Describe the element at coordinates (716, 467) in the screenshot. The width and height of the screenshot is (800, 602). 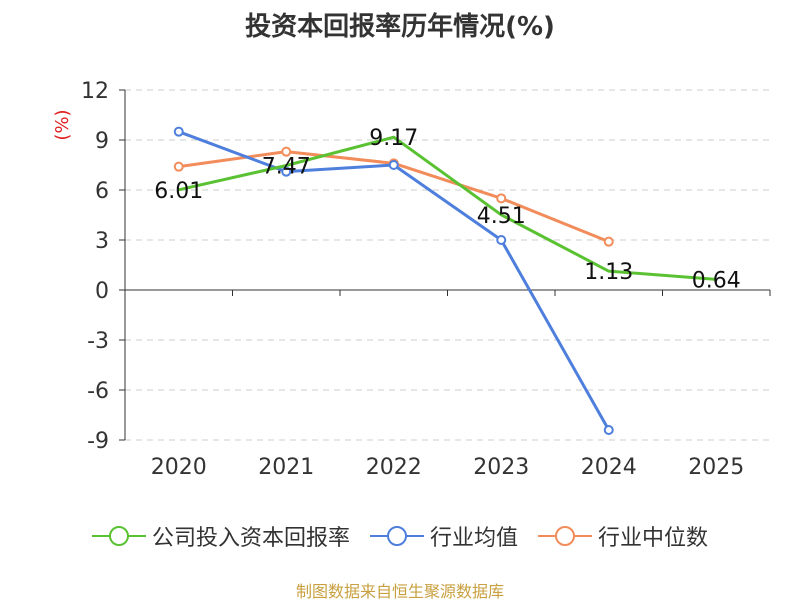
I see `x-tick-label: 2025` at that location.